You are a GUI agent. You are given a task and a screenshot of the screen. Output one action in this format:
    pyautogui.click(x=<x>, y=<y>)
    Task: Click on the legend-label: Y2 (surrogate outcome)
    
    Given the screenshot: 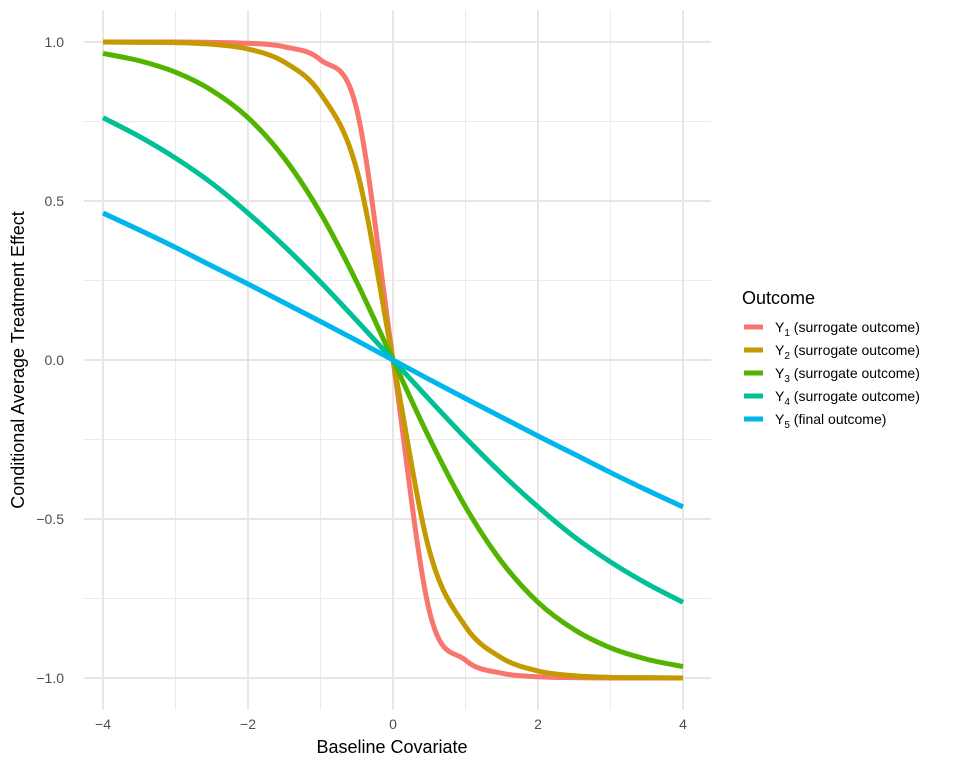 What is the action you would take?
    pyautogui.click(x=847, y=352)
    